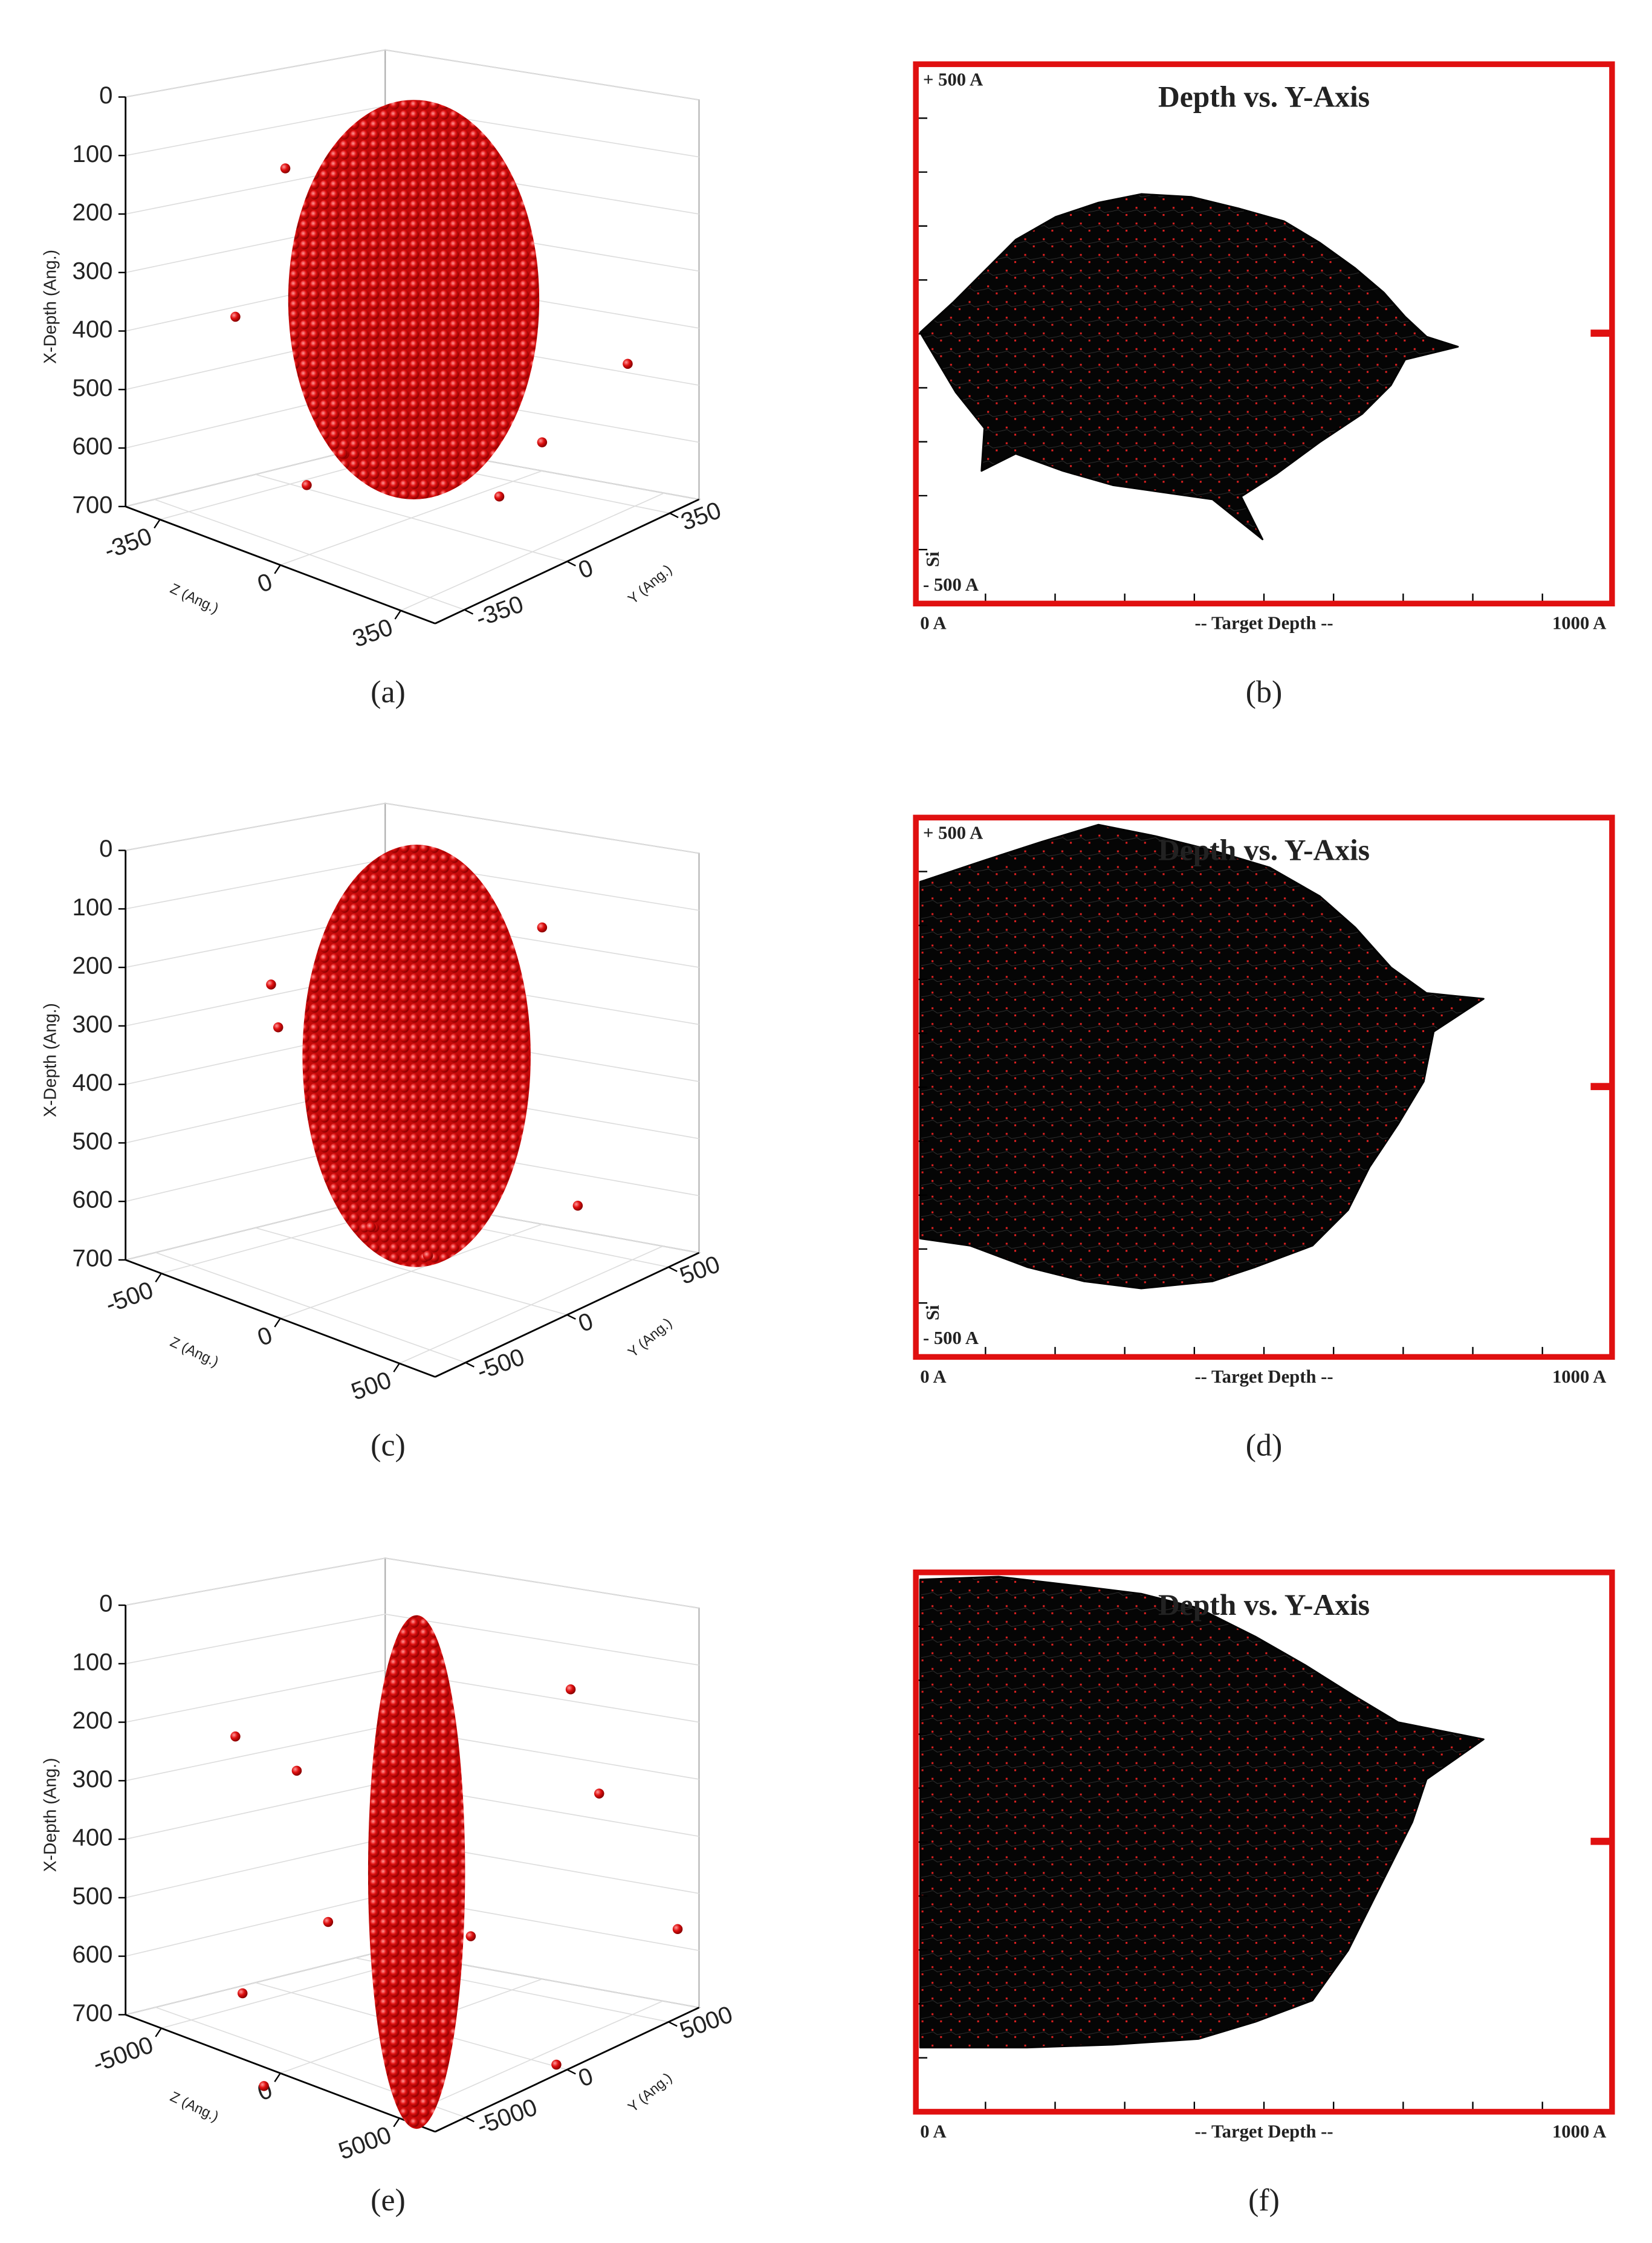 The width and height of the screenshot is (1652, 2243). I want to click on z-tick-label: 500, so click(372, 1386).